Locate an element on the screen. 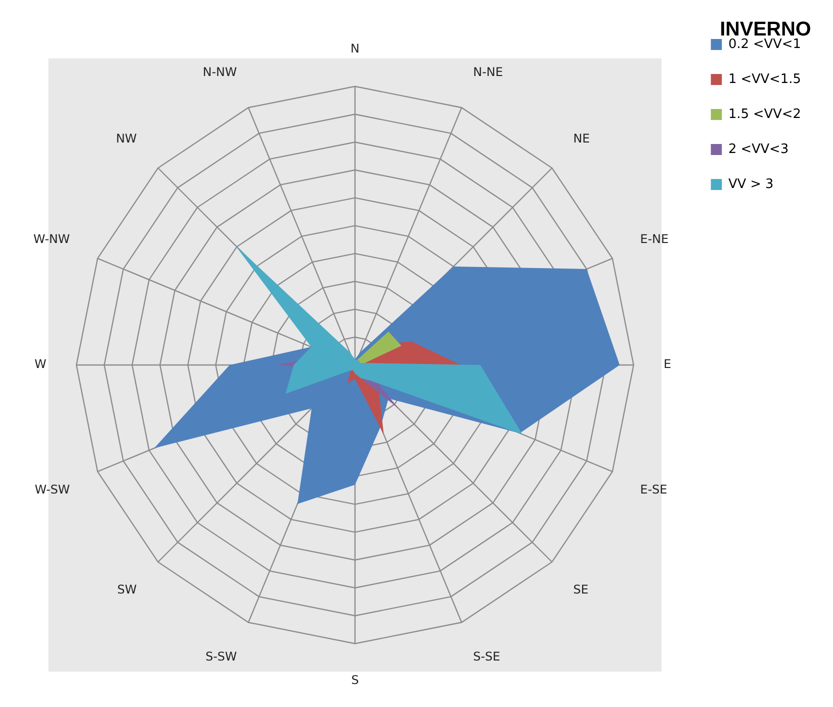  spoke-label: N-NE is located at coordinates (488, 71).